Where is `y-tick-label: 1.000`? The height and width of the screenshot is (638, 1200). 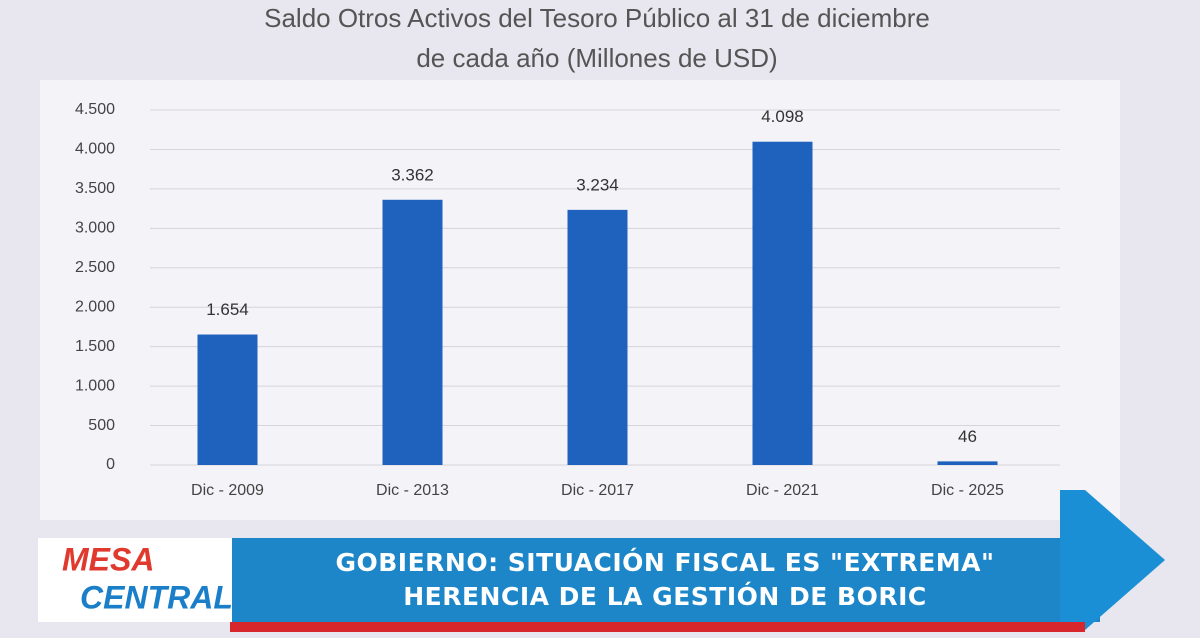
y-tick-label: 1.000 is located at coordinates (95, 385).